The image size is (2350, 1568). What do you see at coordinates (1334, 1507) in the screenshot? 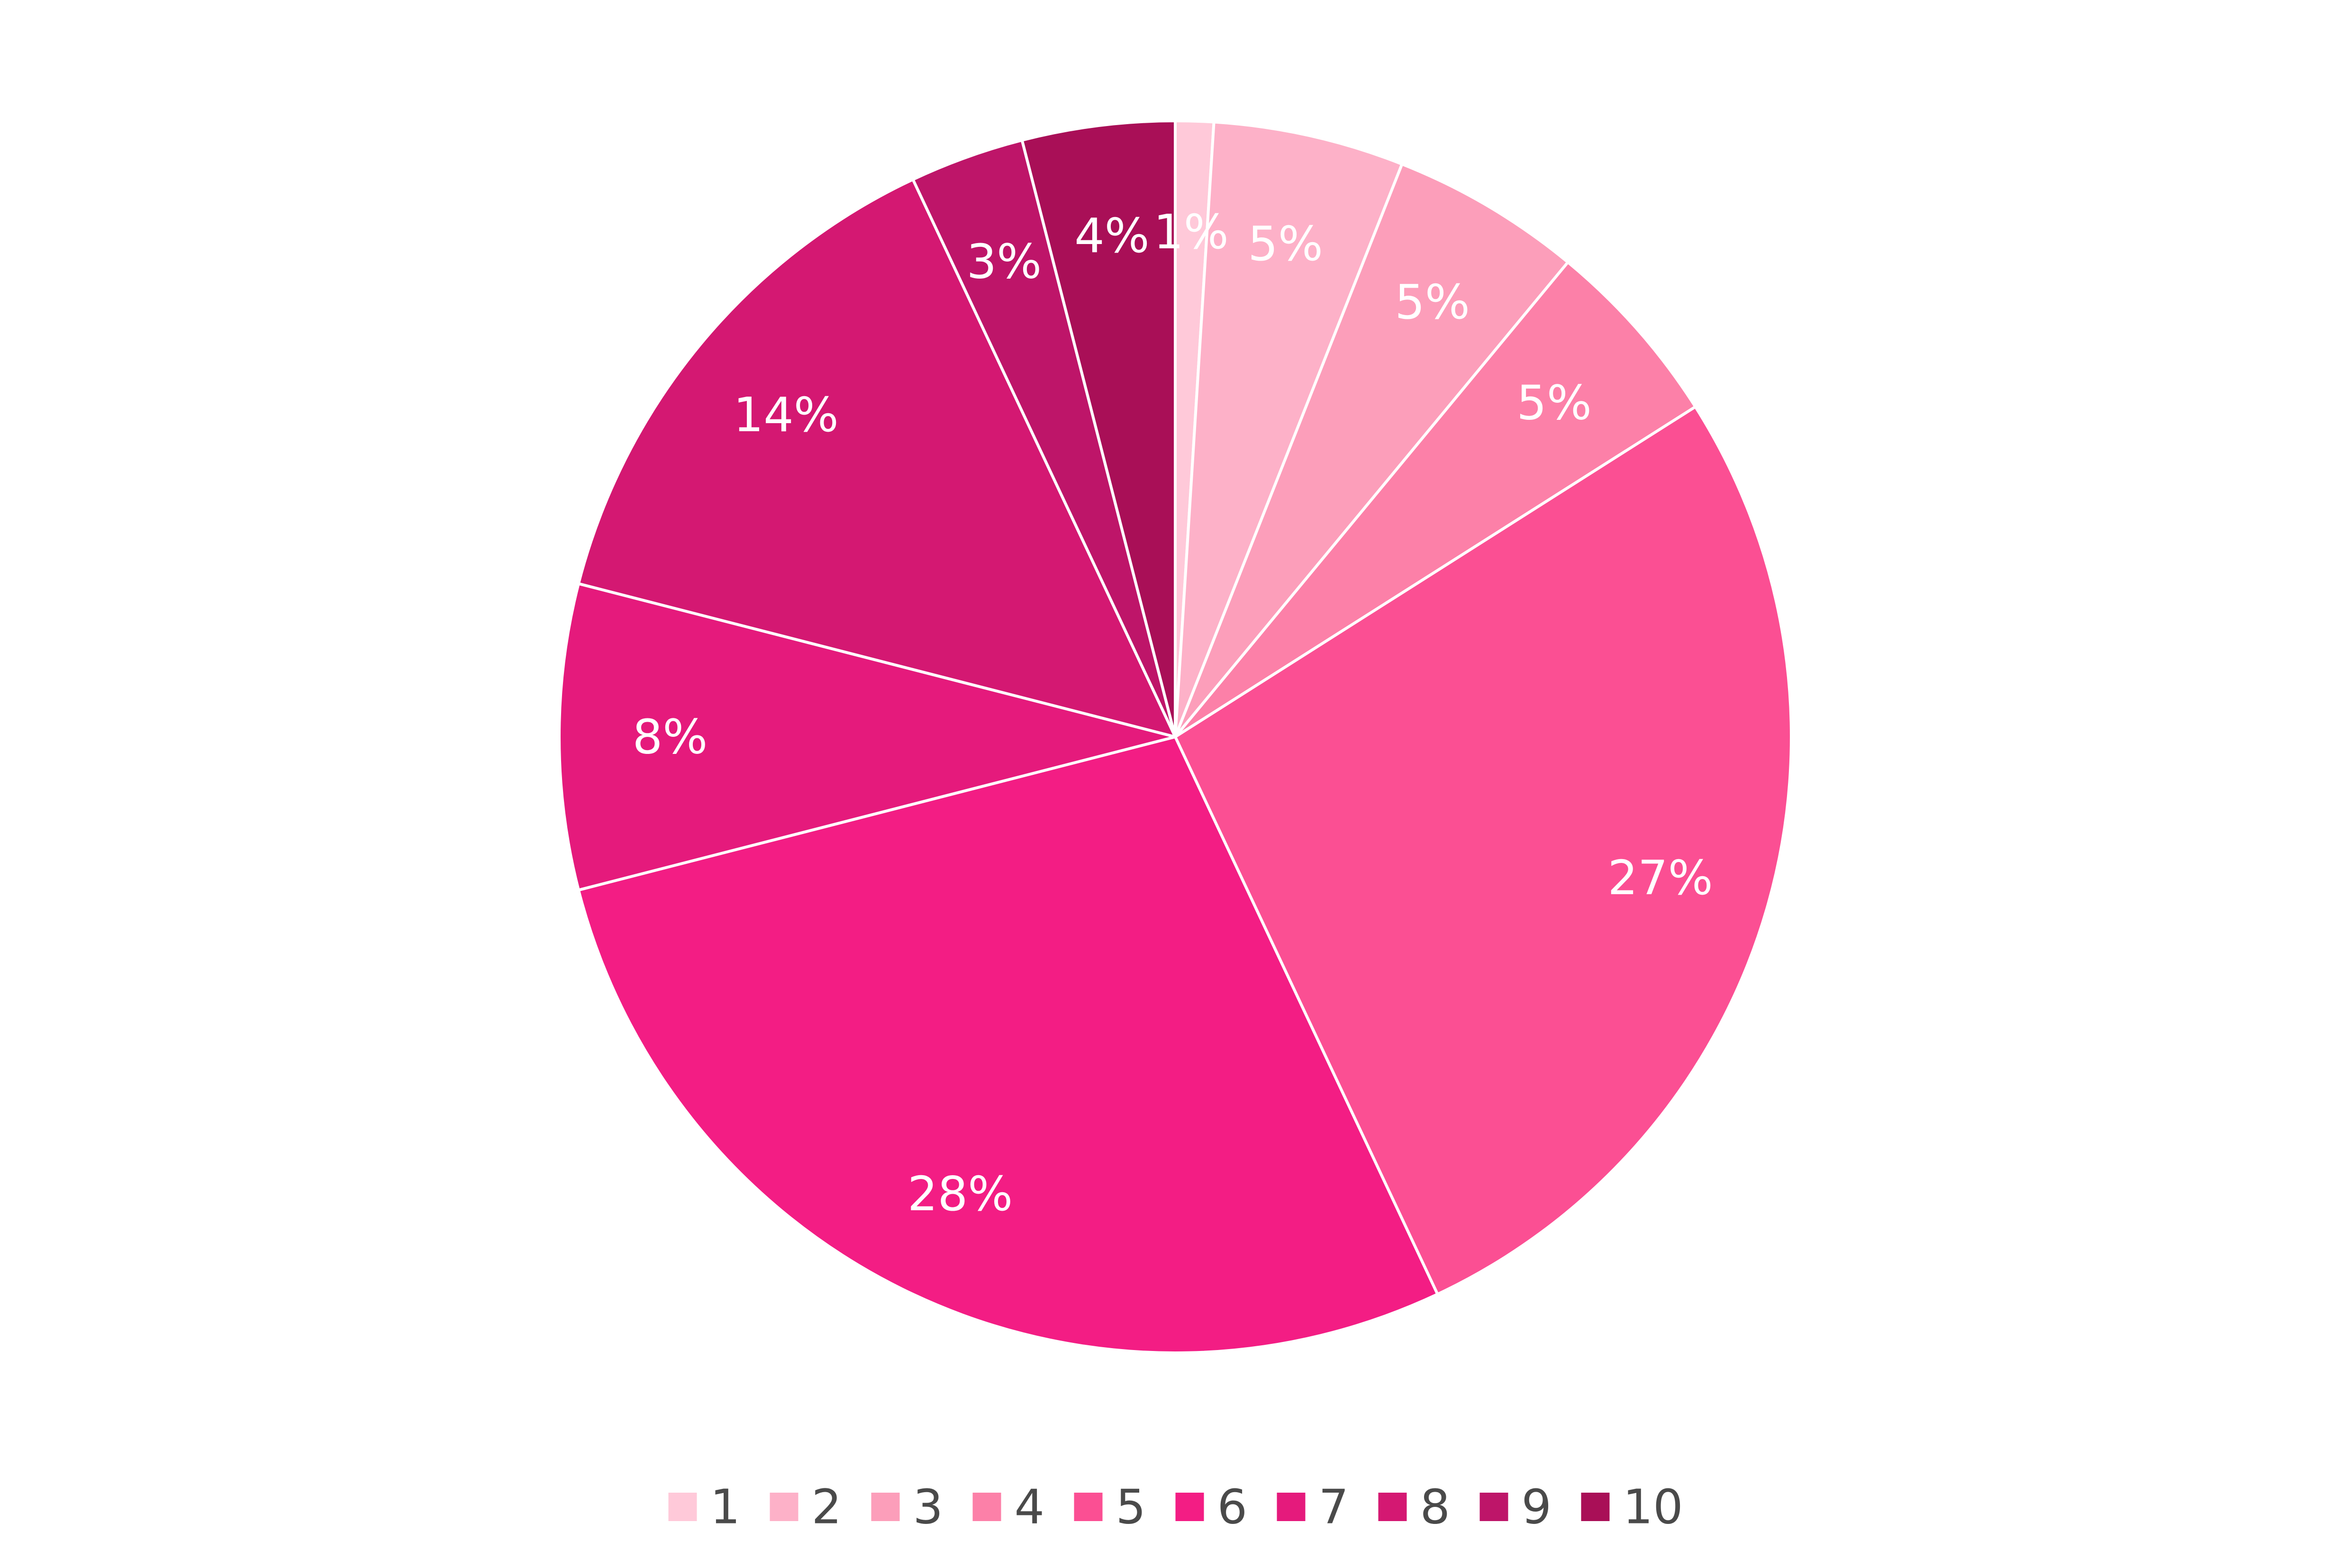
I see `legend-label-7: 7` at bounding box center [1334, 1507].